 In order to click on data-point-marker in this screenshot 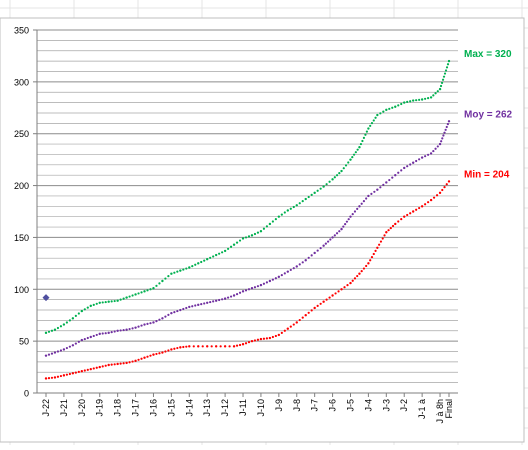, I will do `click(46, 298)`.